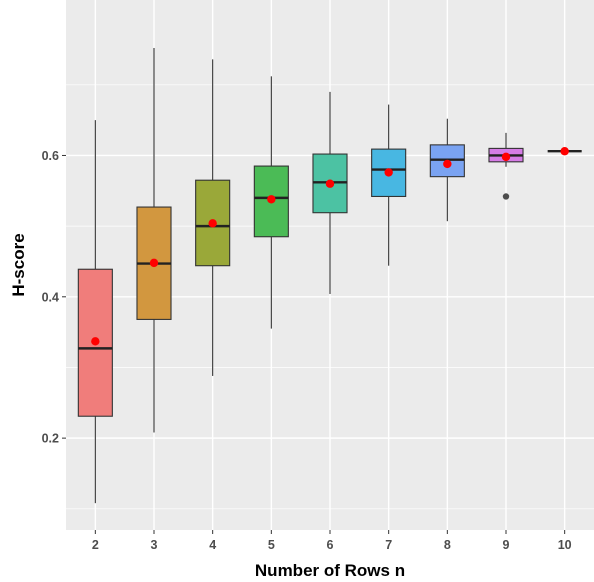 This screenshot has height=582, width=594. Describe the element at coordinates (565, 545) in the screenshot. I see `x-tick-label: 10` at that location.